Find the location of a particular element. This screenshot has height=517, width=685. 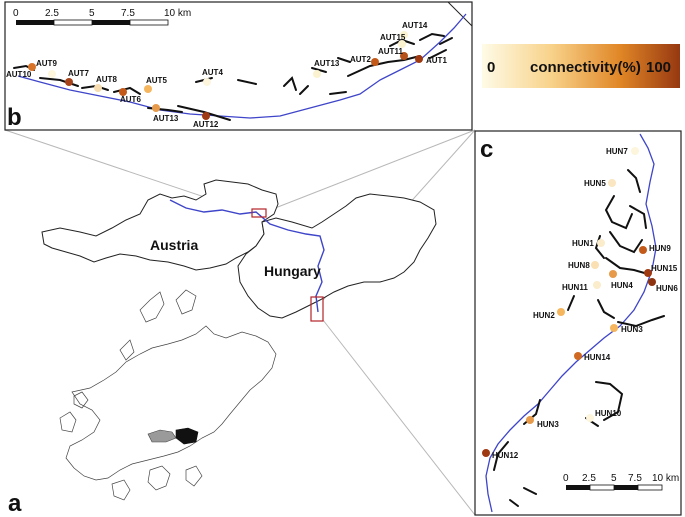

panel-b-corner-line is located at coordinates (460, 14).